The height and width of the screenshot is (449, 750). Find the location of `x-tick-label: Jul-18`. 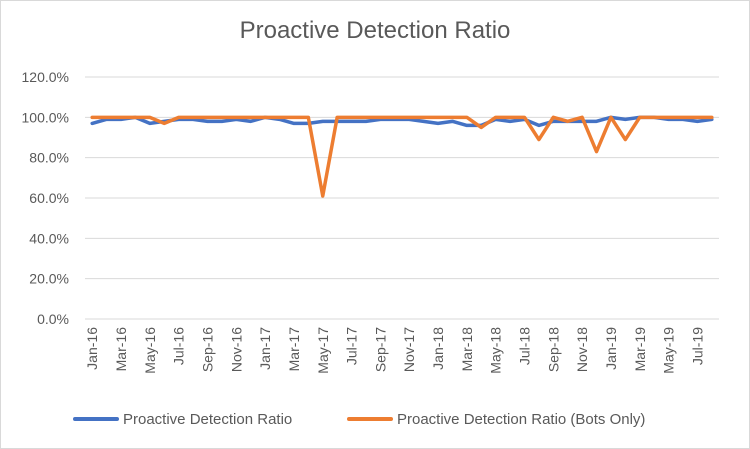

x-tick-label: Jul-18 is located at coordinates (524, 346).